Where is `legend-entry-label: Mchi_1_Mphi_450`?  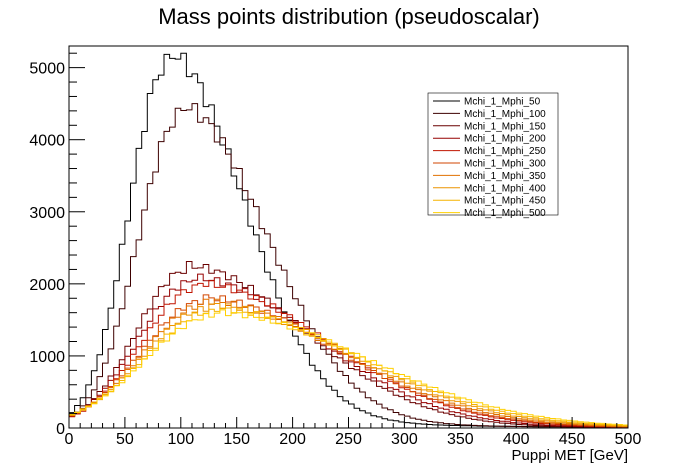
legend-entry-label: Mchi_1_Mphi_450 is located at coordinates (505, 201).